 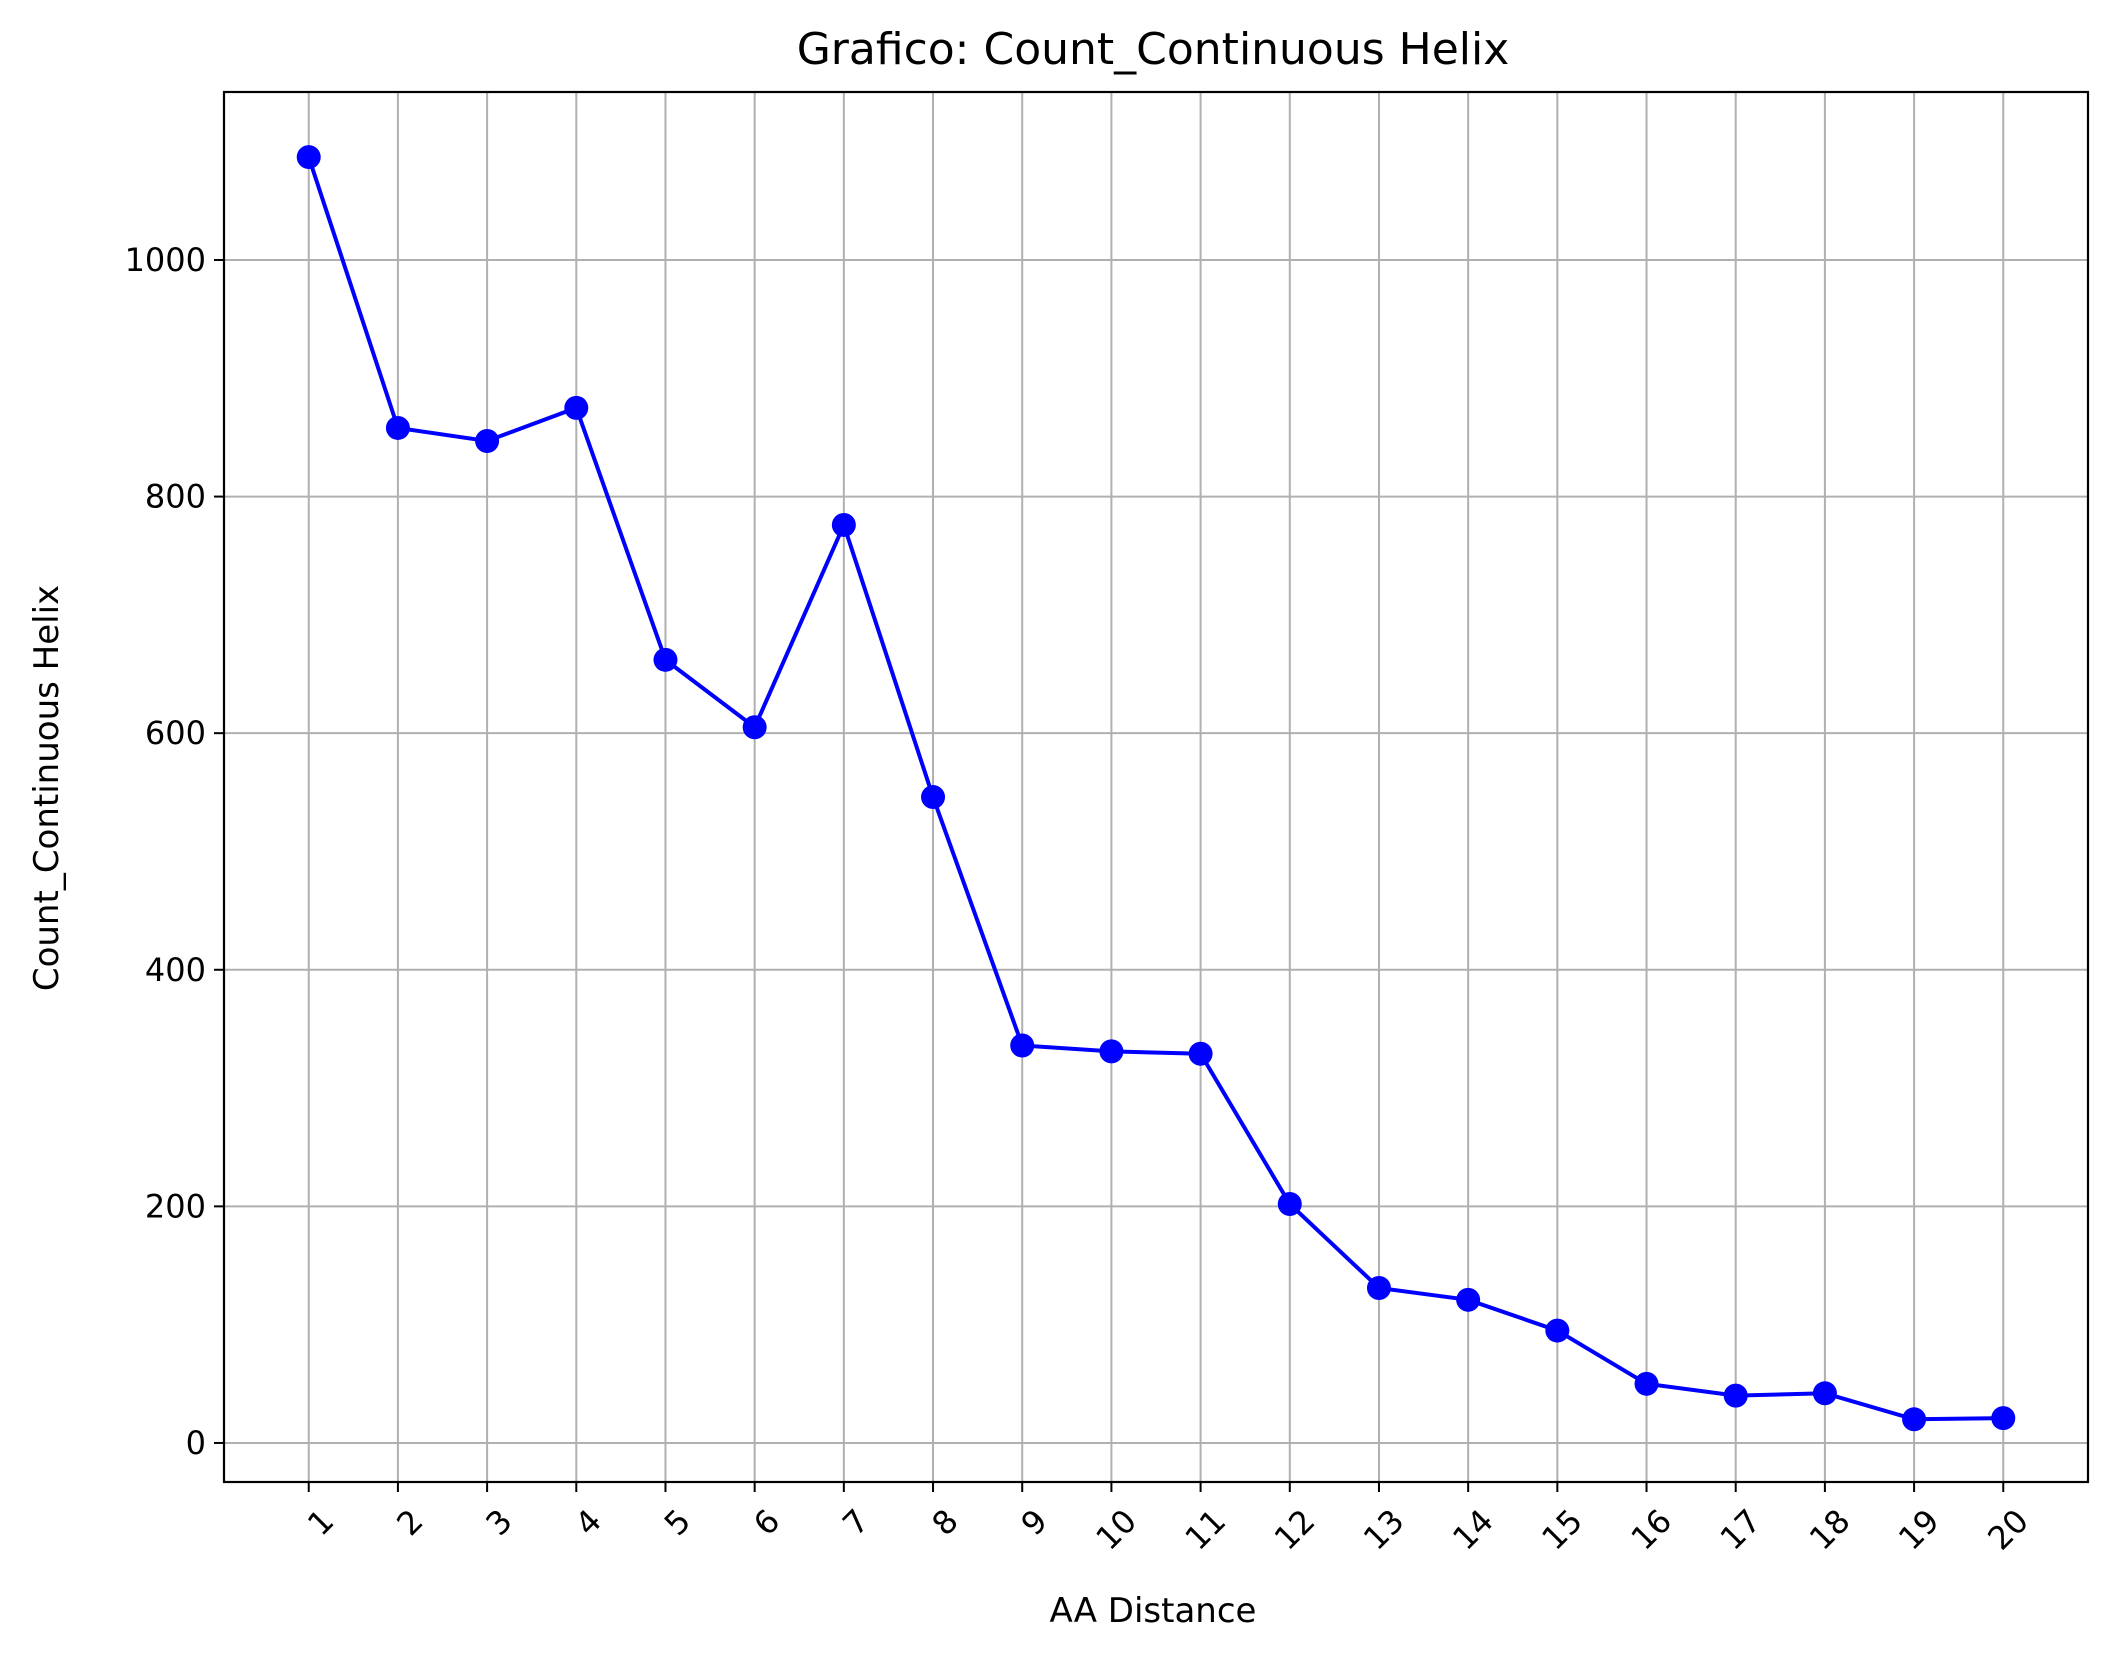 I want to click on x-axis-label: AA Distance, so click(x=1153, y=1611).